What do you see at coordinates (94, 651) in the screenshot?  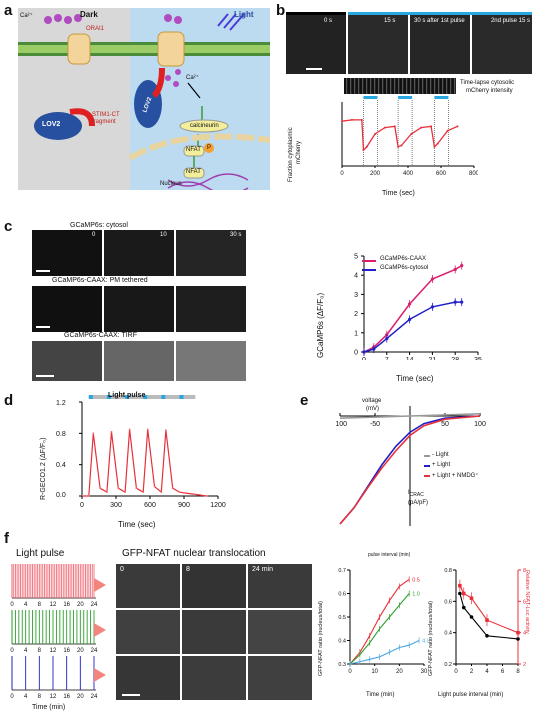 I see `pulse-xtick-label: 24` at bounding box center [94, 651].